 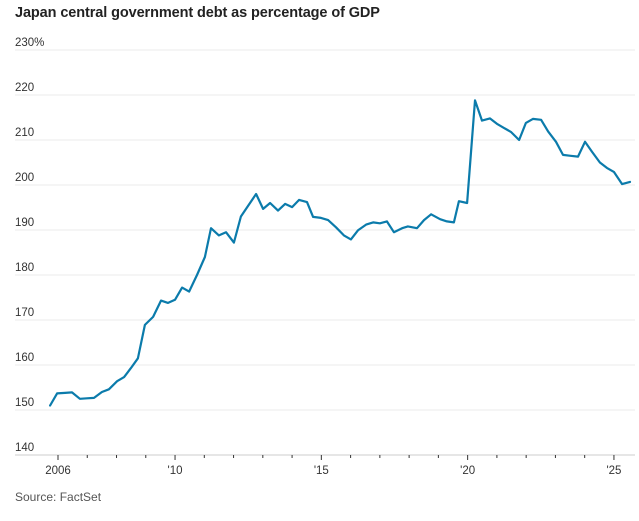 What do you see at coordinates (24, 358) in the screenshot?
I see `y-tick-label: 160` at bounding box center [24, 358].